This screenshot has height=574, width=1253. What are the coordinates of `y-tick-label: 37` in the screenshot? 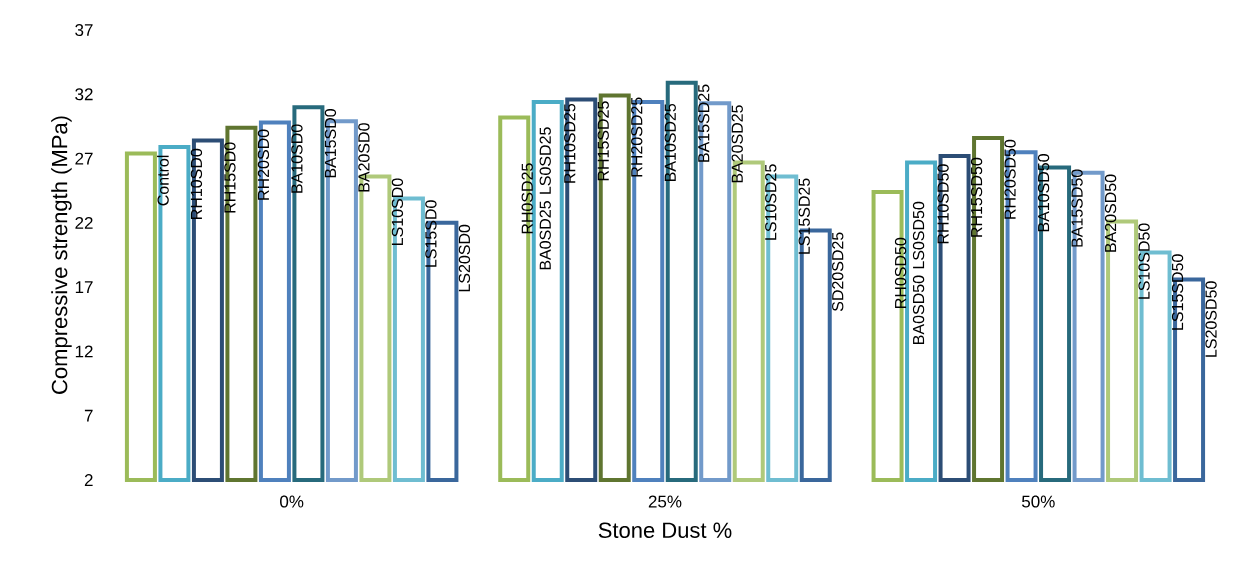 It's located at (84, 30).